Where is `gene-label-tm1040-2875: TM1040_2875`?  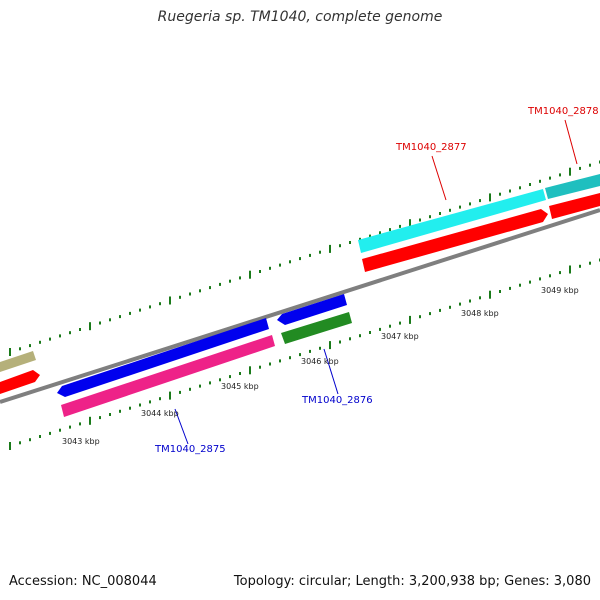
gene-label-tm1040-2875: TM1040_2875 is located at coordinates (190, 449).